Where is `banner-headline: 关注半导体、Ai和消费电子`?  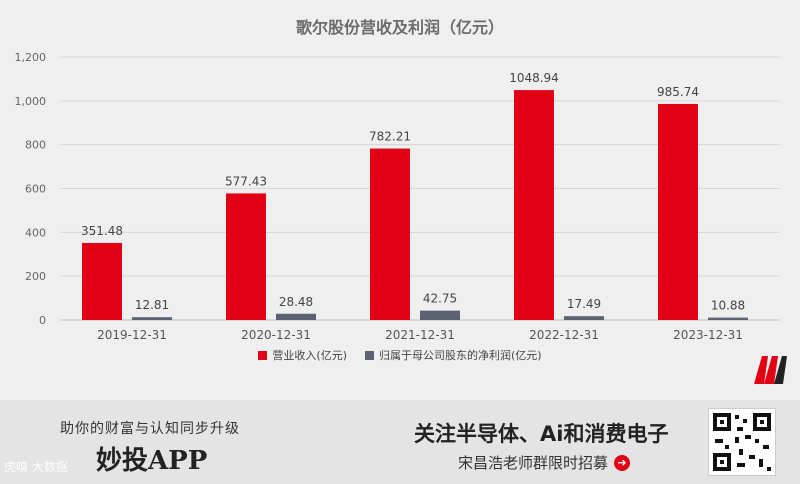
banner-headline: 关注半导体、Ai和消费电子 is located at coordinates (541, 434).